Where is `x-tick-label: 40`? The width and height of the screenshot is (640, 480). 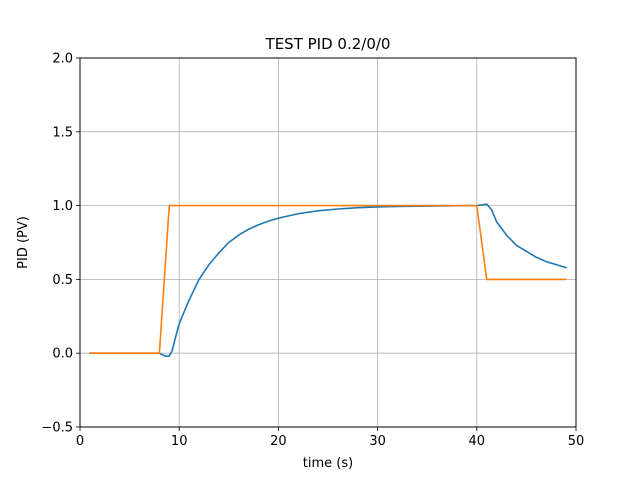
x-tick-label: 40 is located at coordinates (477, 441).